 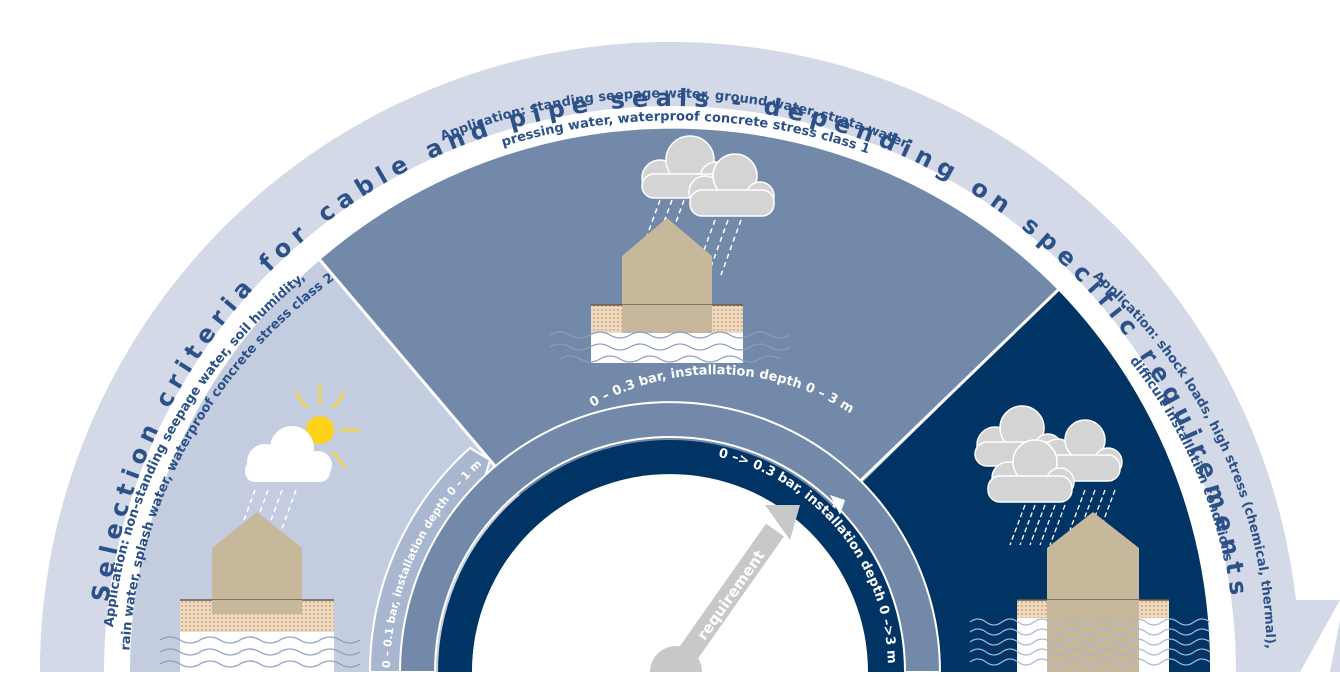 What do you see at coordinates (670, 249) in the screenshot?
I see `middle-scene` at bounding box center [670, 249].